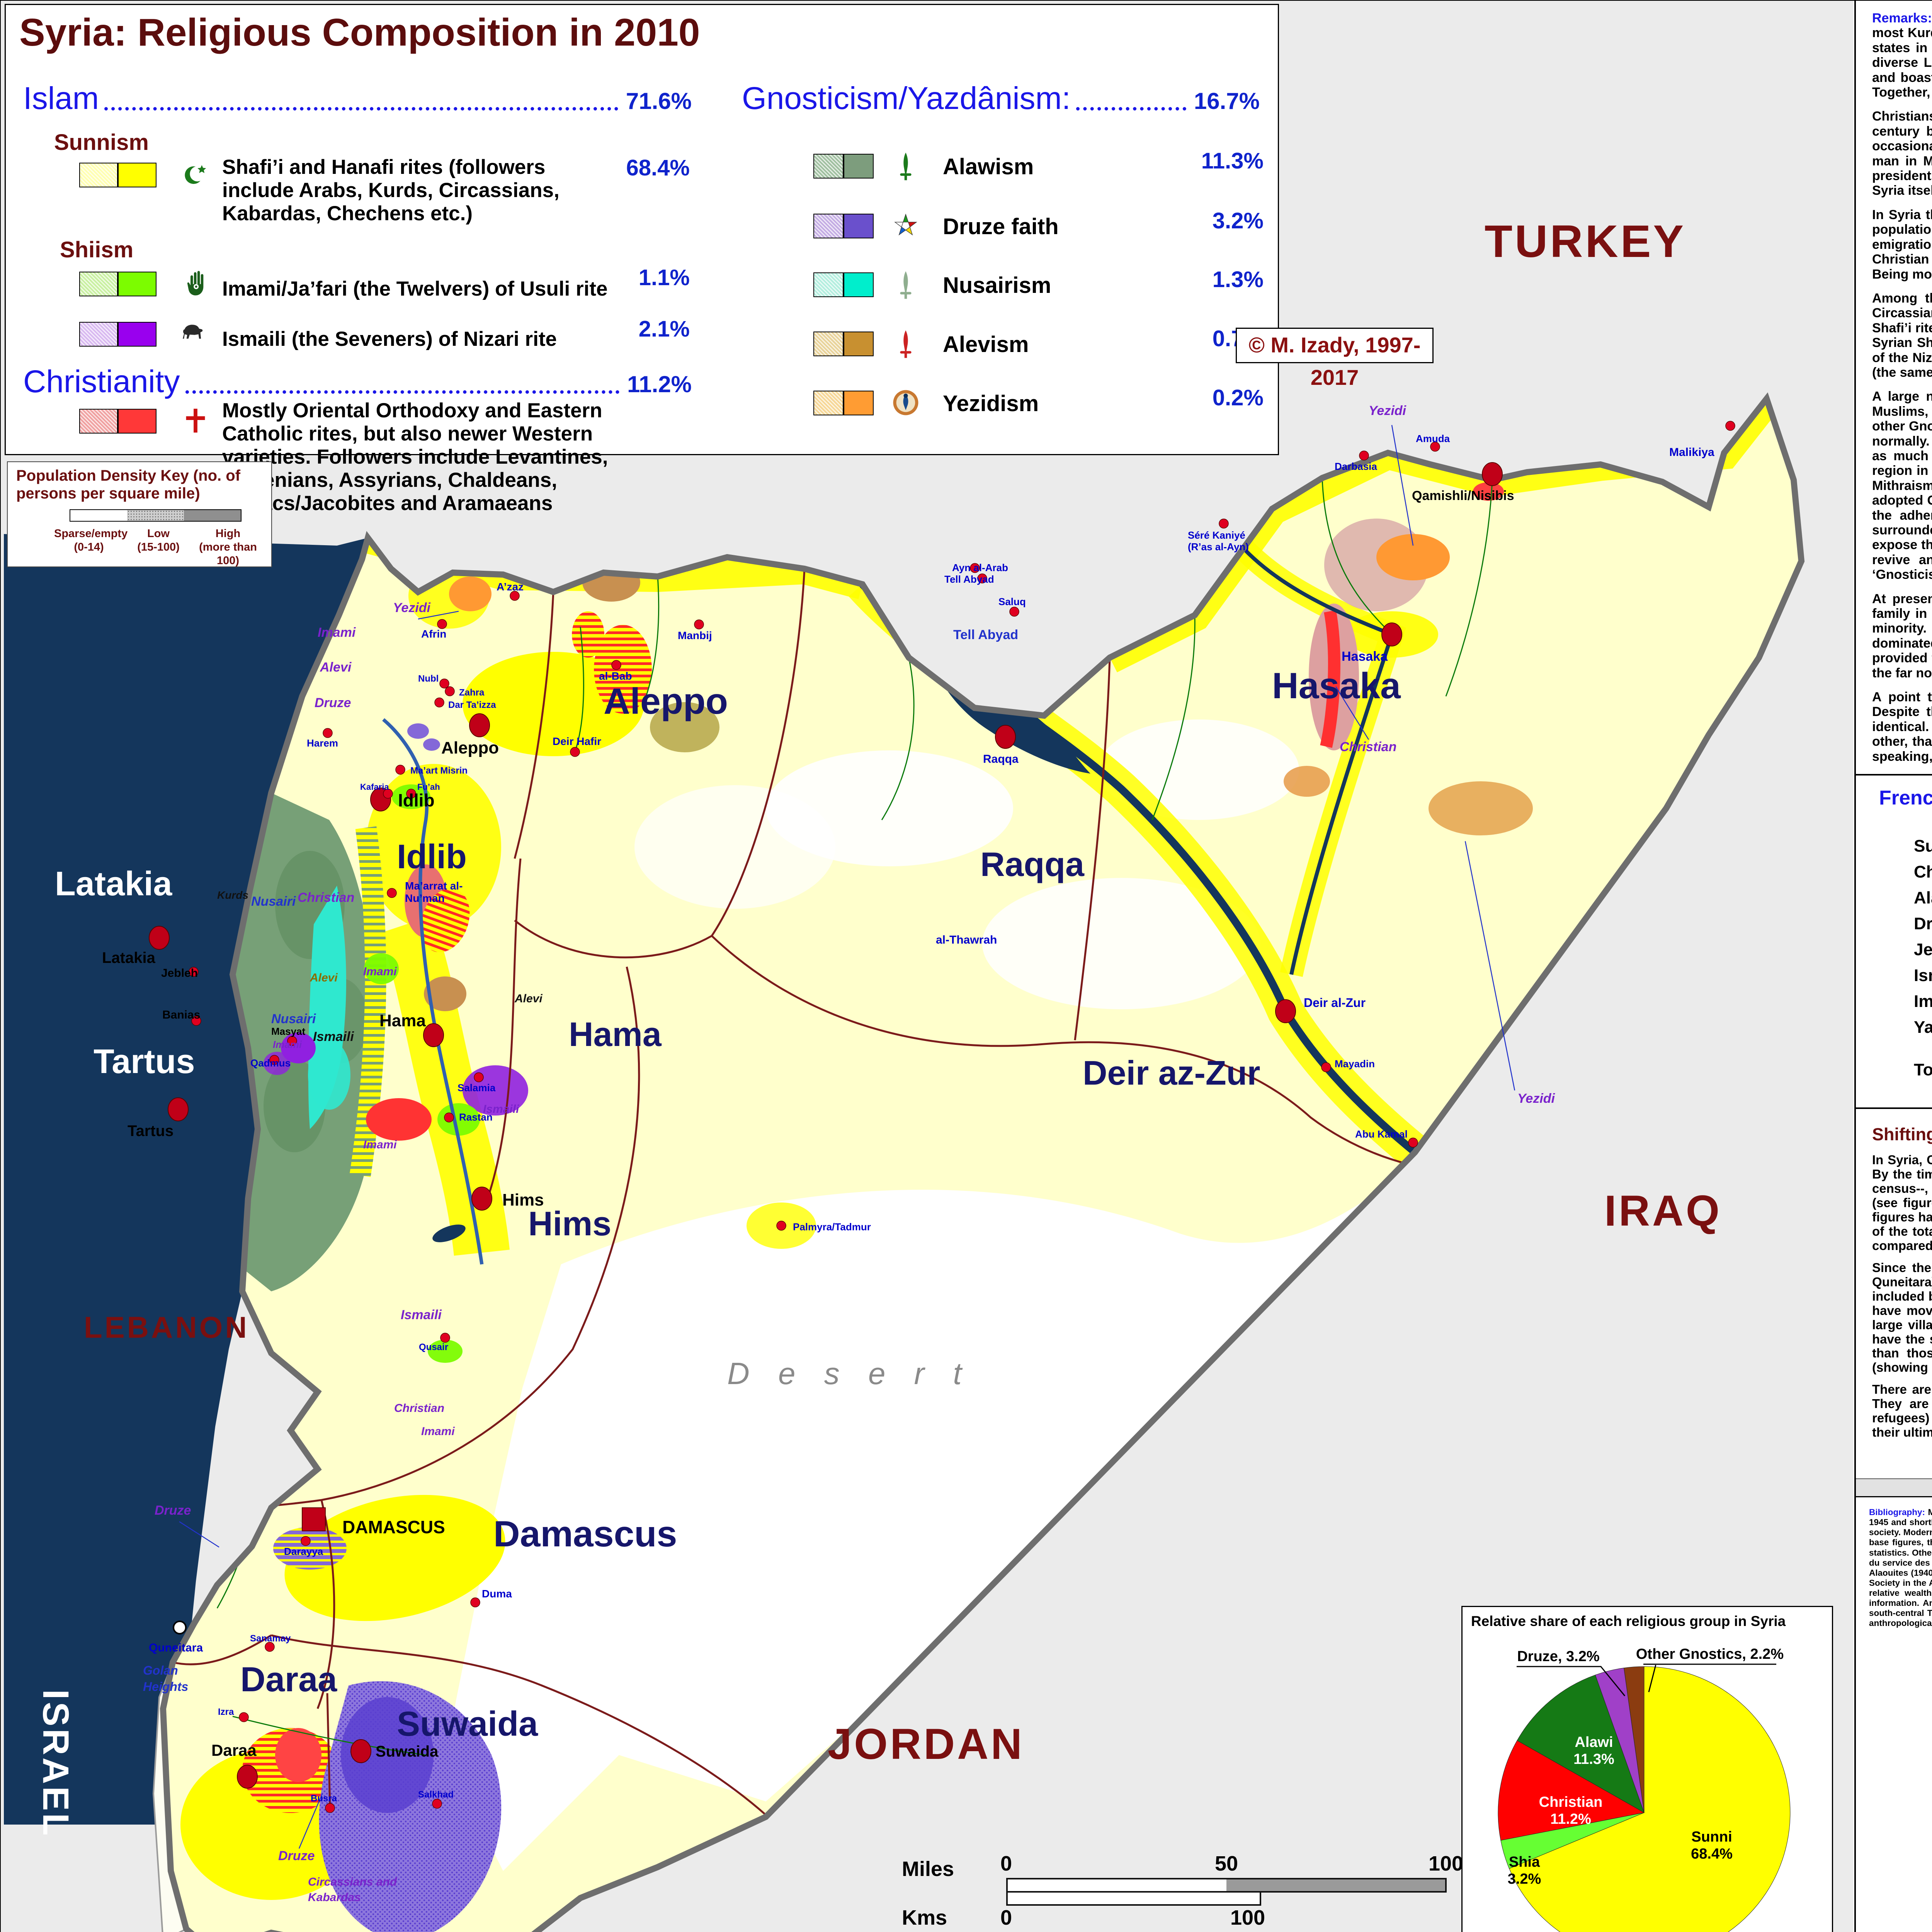 The width and height of the screenshot is (1932, 1932). I want to click on city-label: Idlib, so click(417, 800).